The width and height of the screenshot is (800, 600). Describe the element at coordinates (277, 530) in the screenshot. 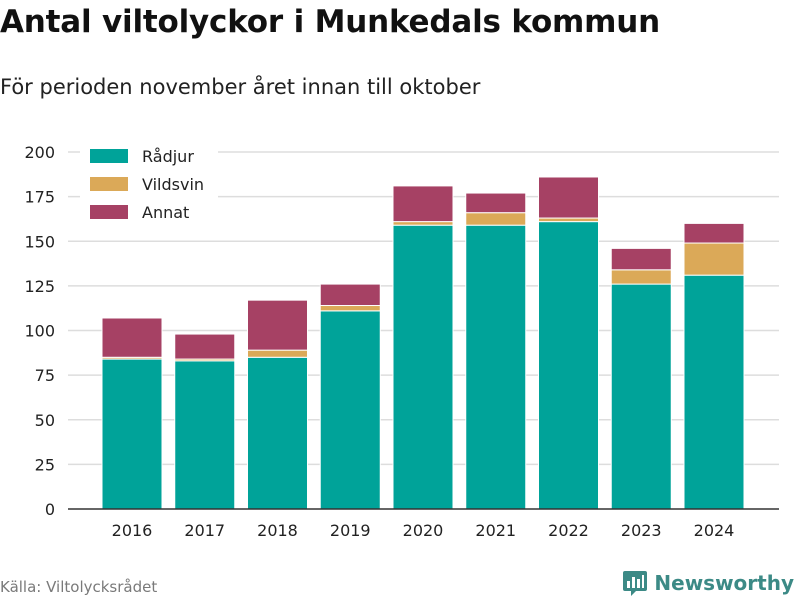

I see `x-tick-label: 2018` at that location.